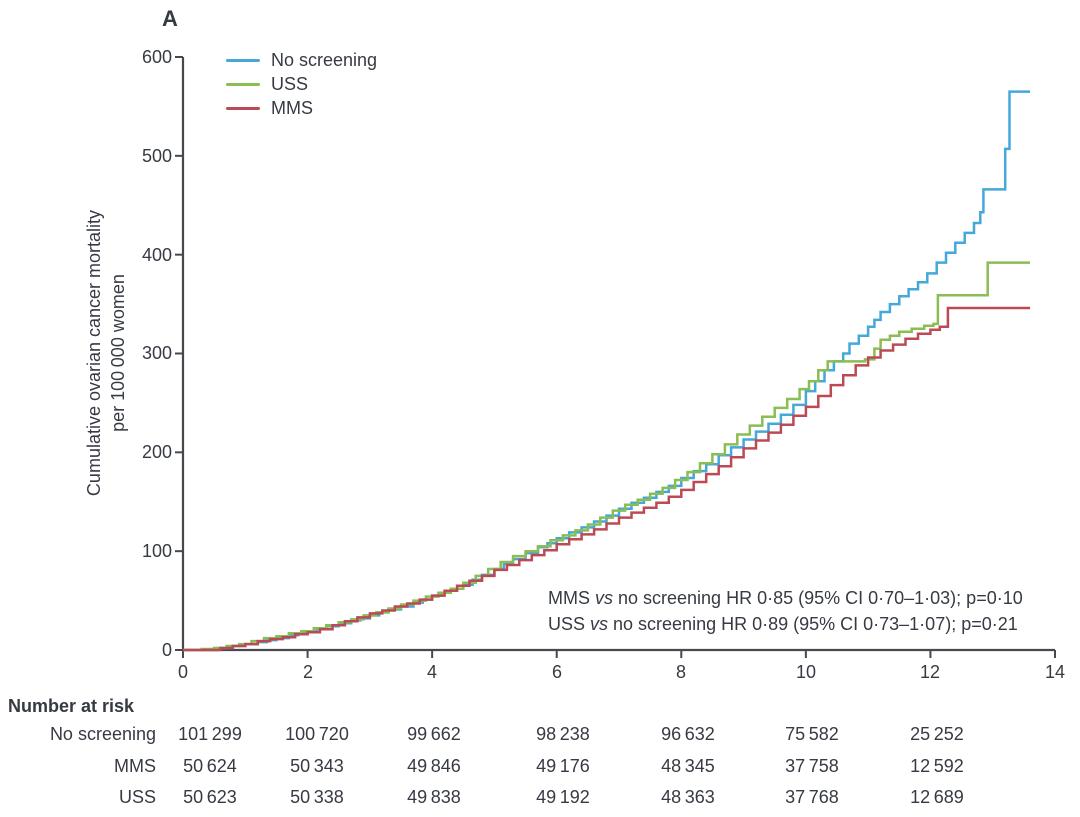 This screenshot has height=817, width=1080. I want to click on nar-value: 50 623, so click(210, 797).